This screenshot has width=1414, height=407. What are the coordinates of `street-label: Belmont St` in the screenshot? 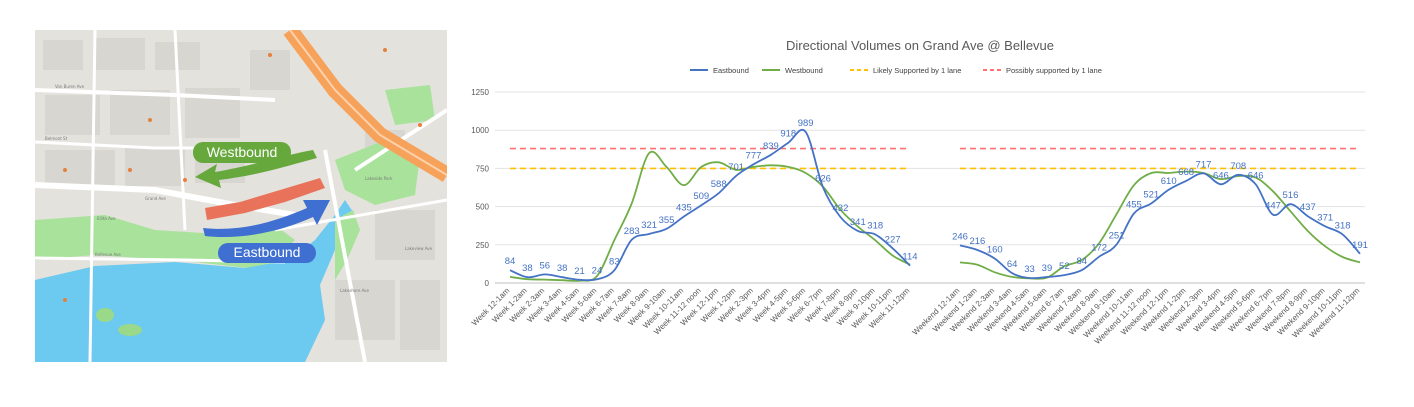 It's located at (56, 138).